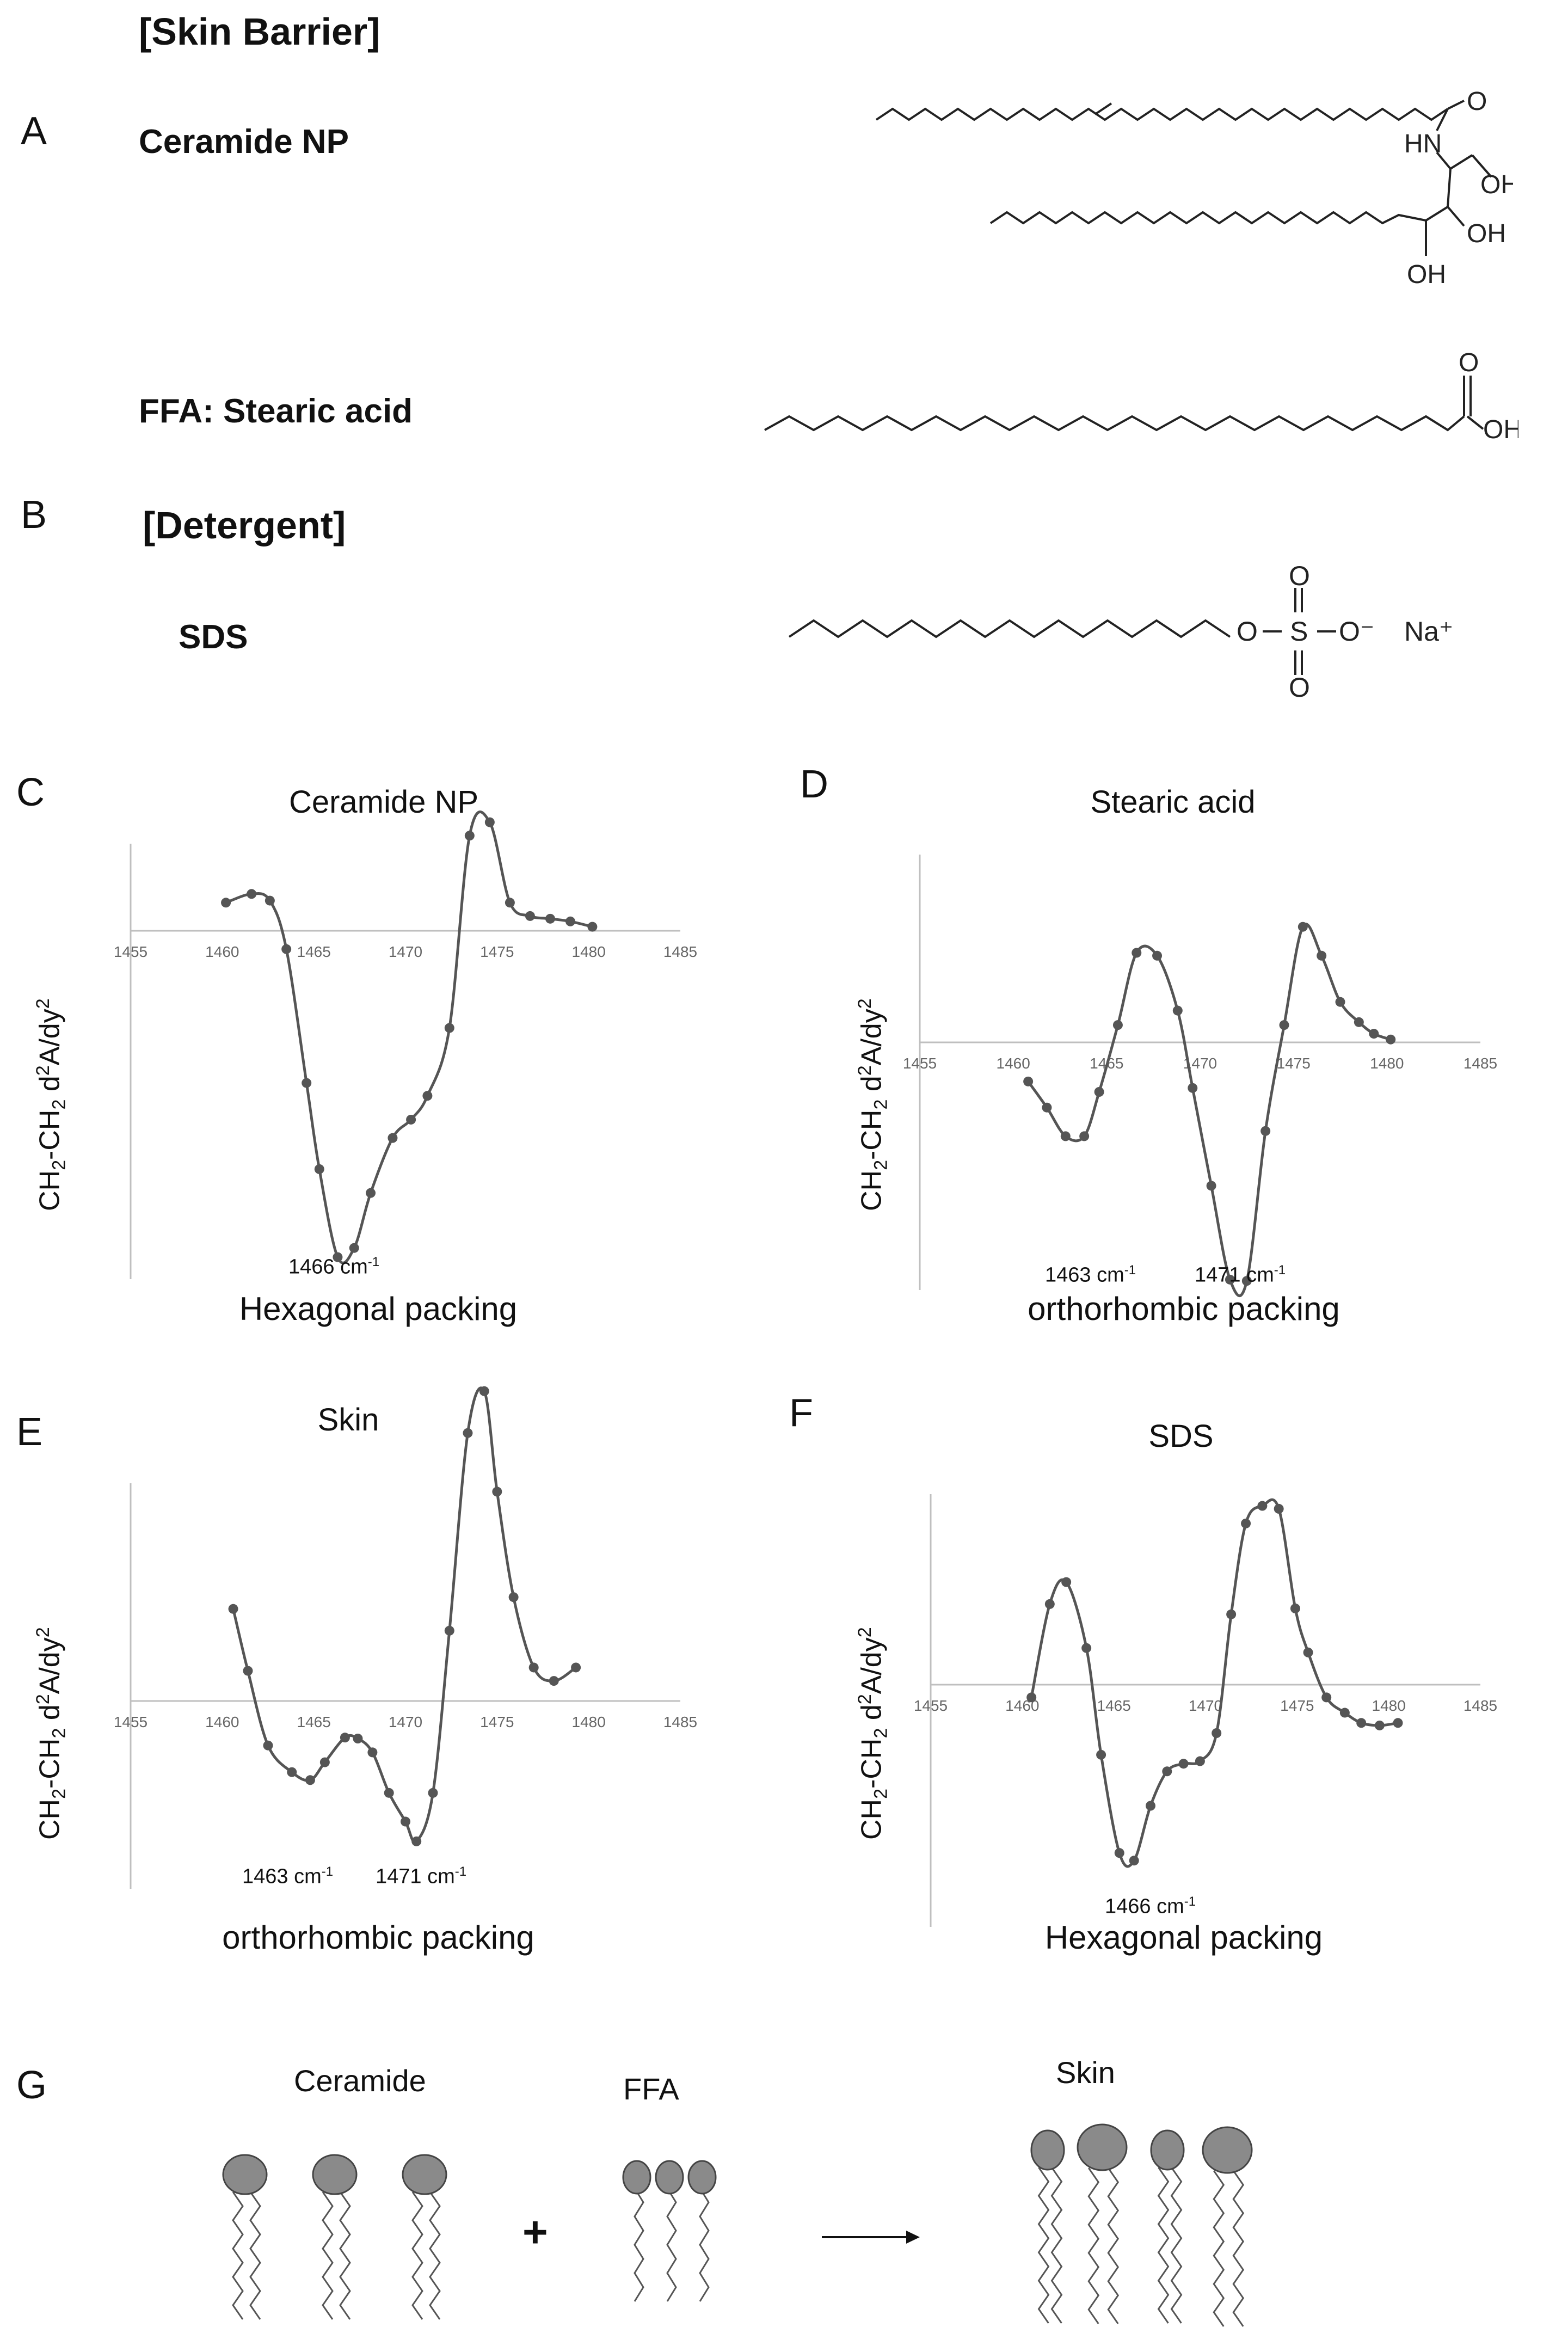 The image size is (1568, 2352). I want to click on detergent-heading: [Detergent], so click(244, 525).